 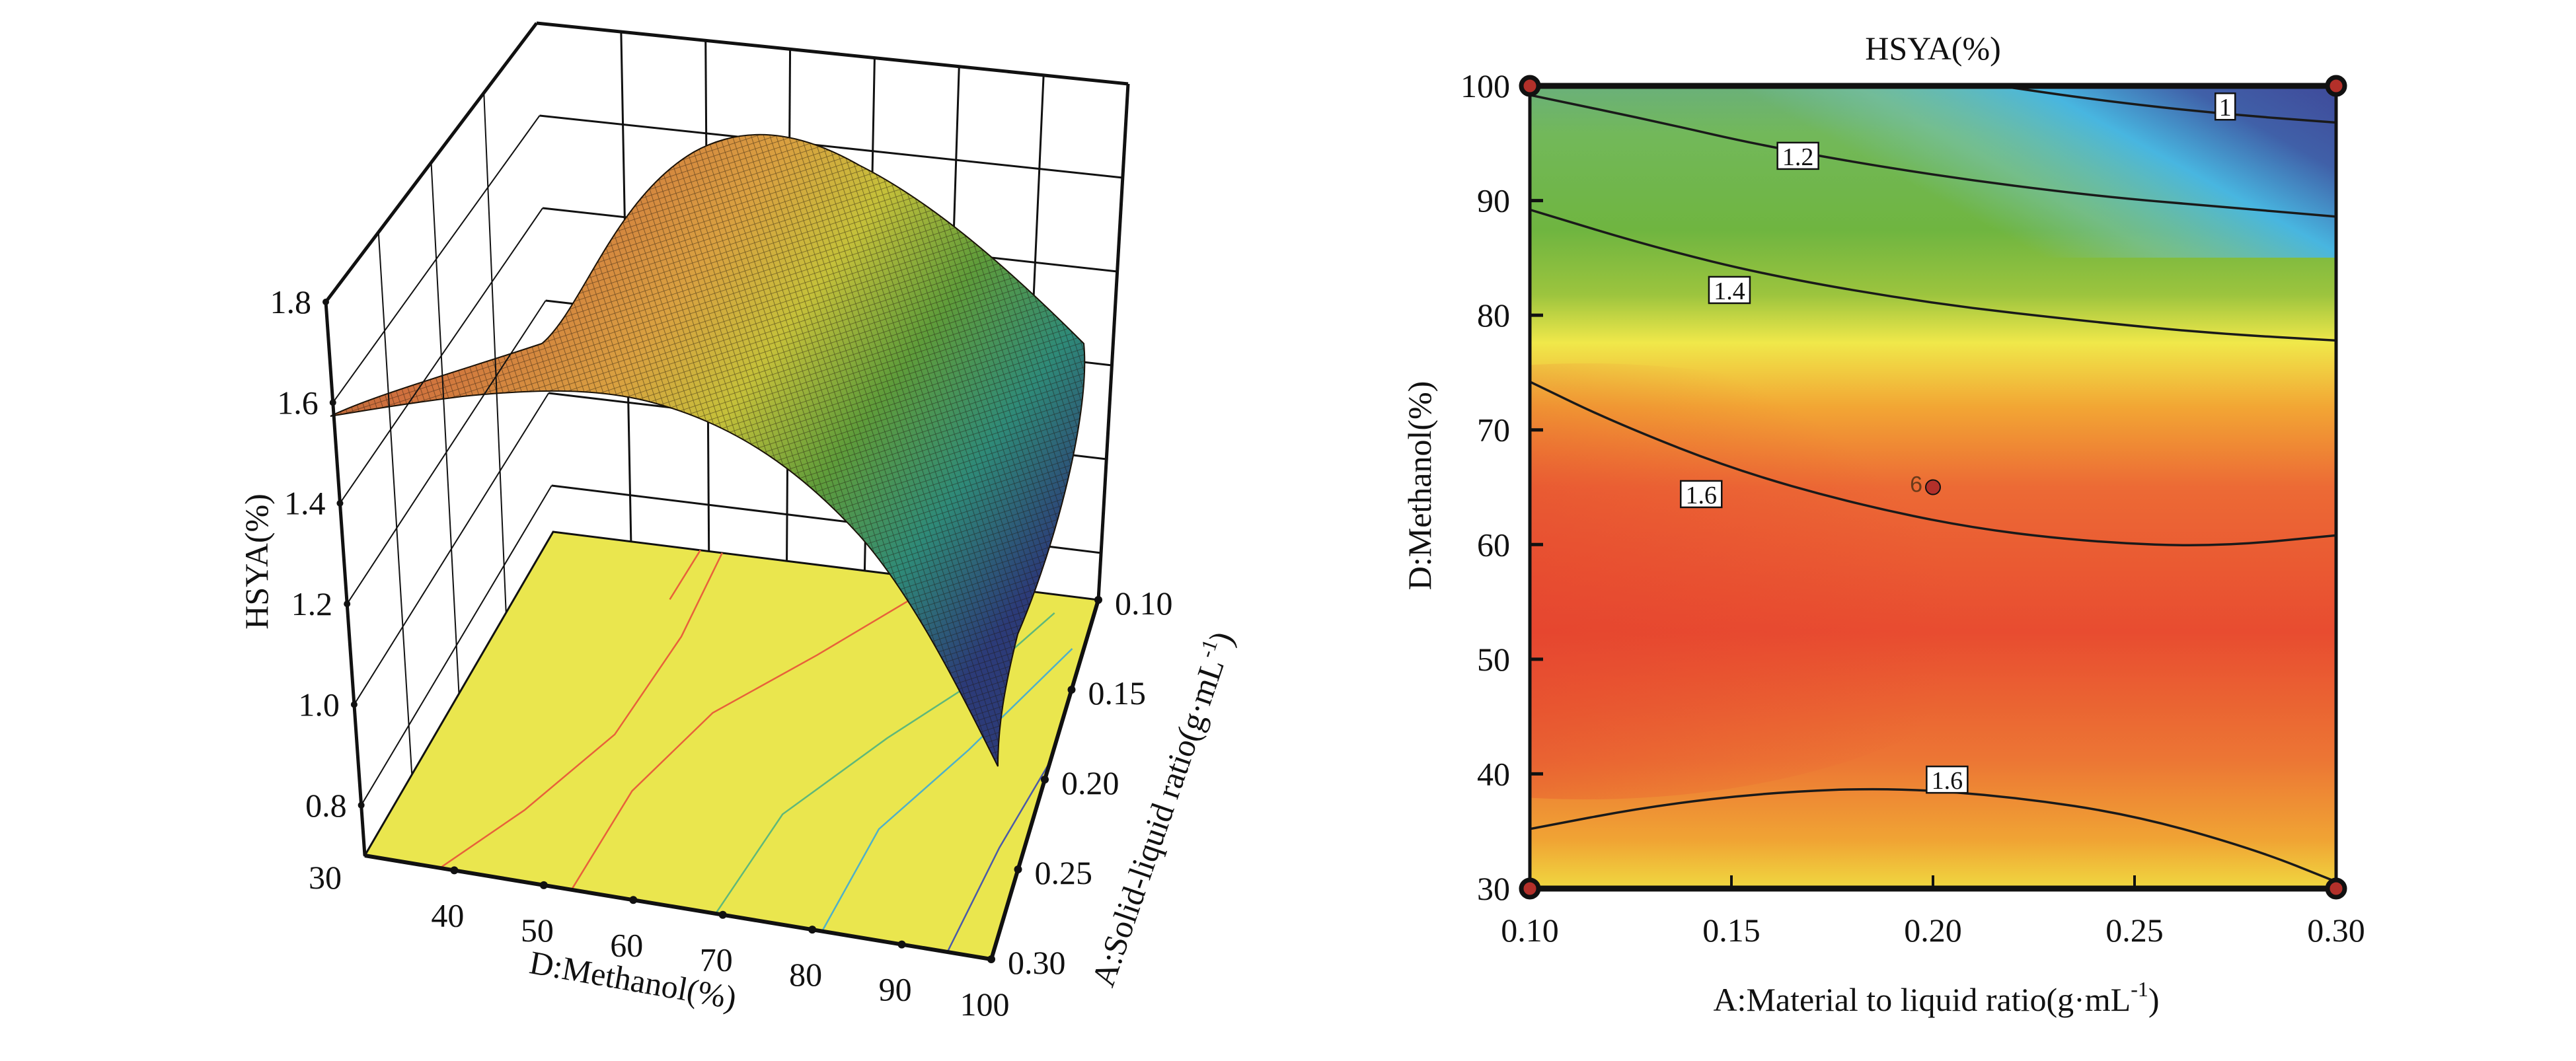 I want to click on d-tick-label: 40, so click(x=447, y=914).